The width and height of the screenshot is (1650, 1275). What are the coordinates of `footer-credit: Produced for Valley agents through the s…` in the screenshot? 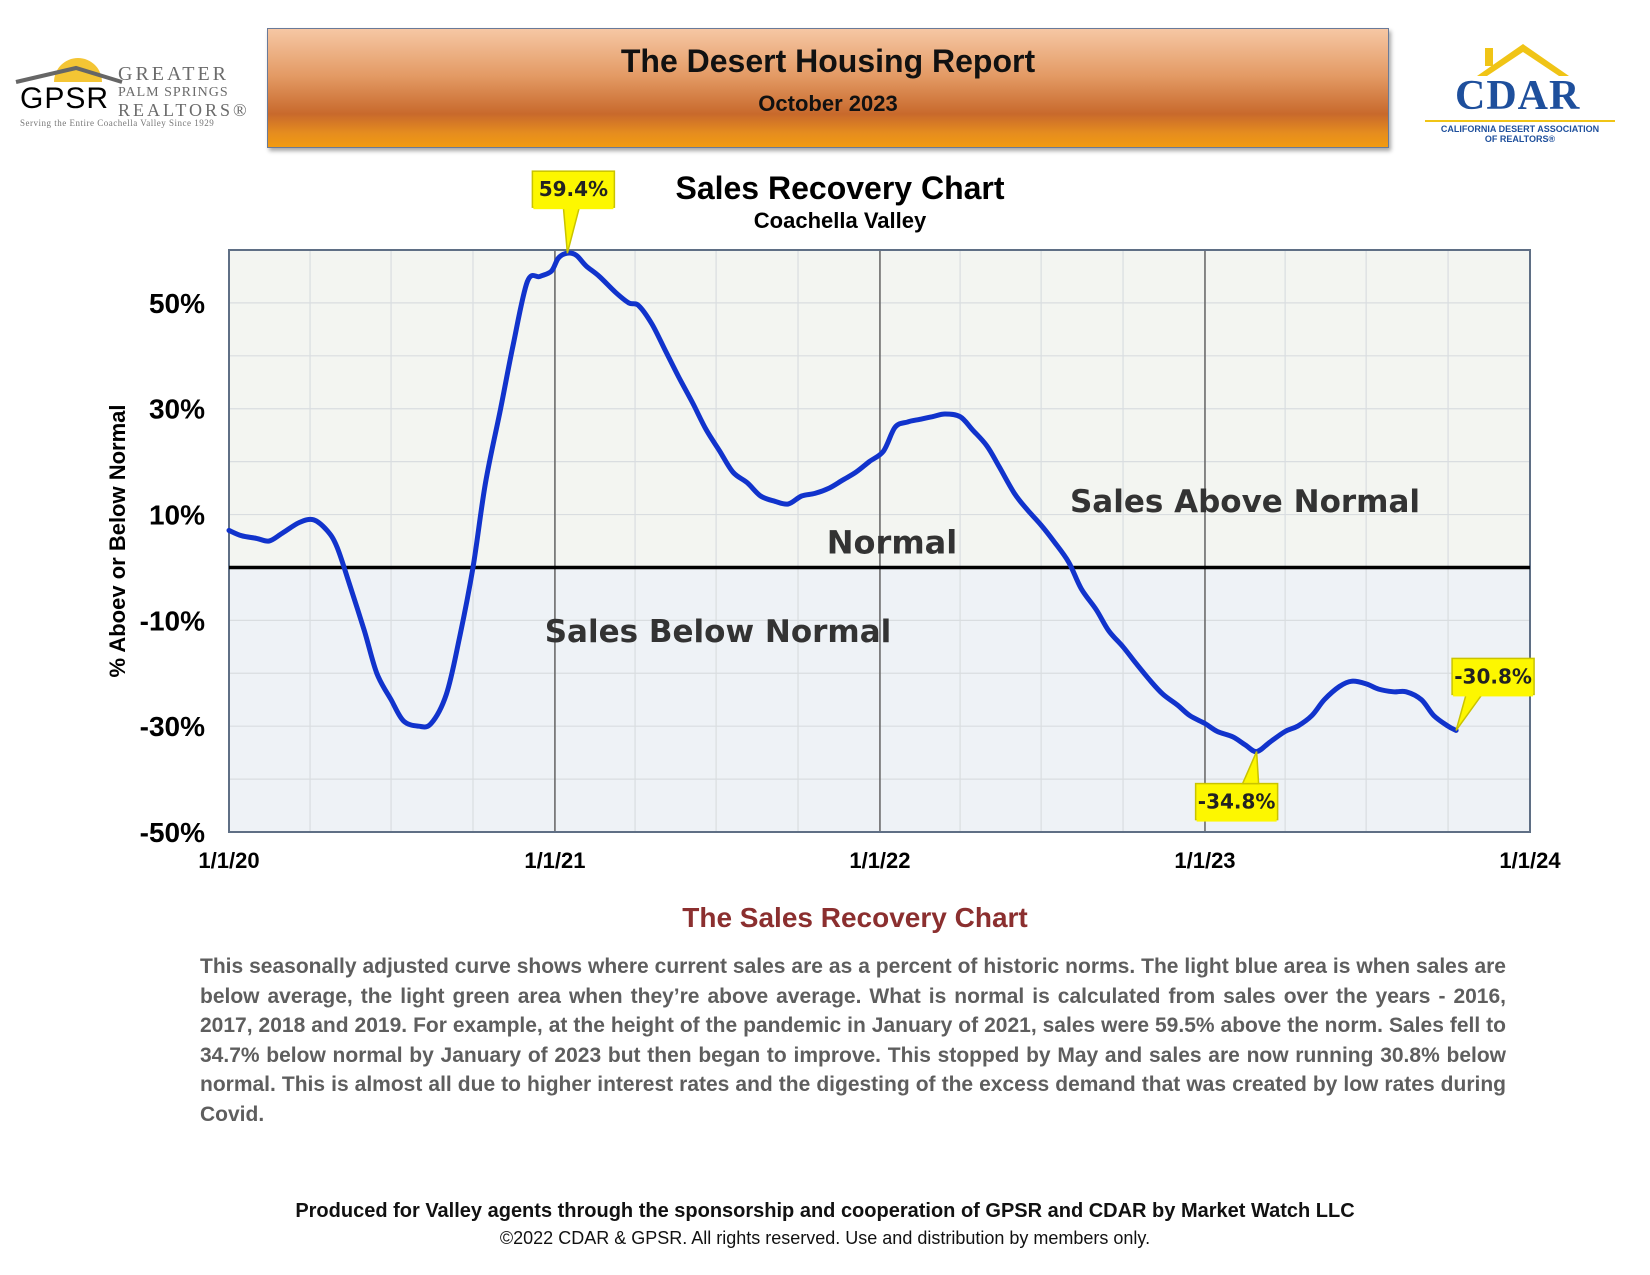 It's located at (825, 1211).